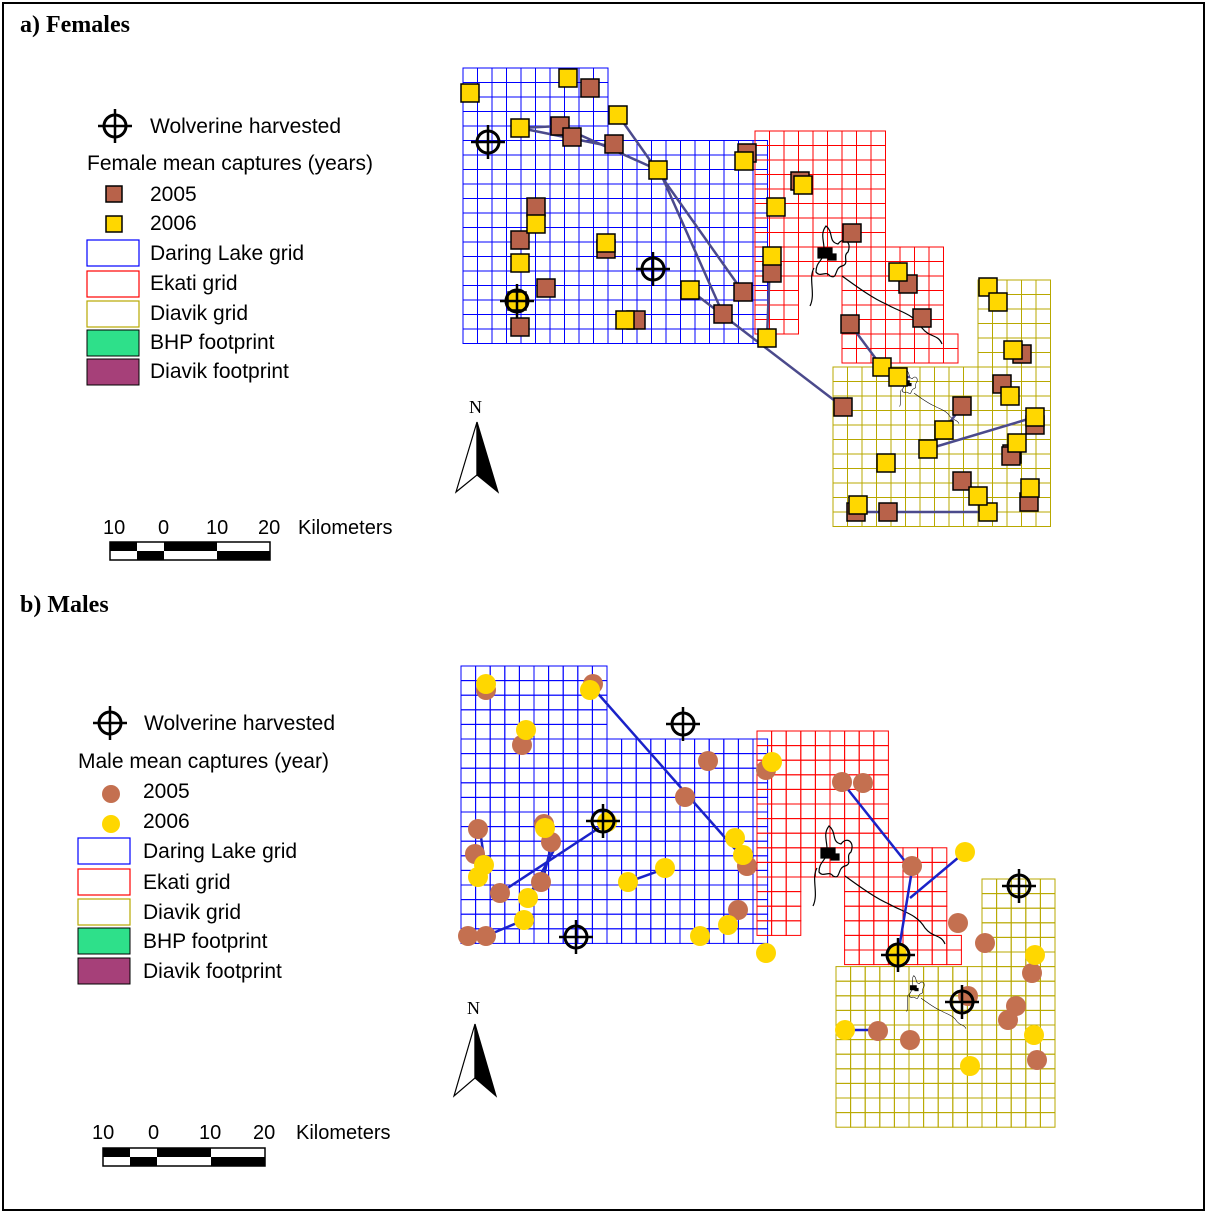 This screenshot has height=1213, width=1209. Describe the element at coordinates (219, 371) in the screenshot. I see `legend-diavik-fp-label: Diavik footprint` at that location.